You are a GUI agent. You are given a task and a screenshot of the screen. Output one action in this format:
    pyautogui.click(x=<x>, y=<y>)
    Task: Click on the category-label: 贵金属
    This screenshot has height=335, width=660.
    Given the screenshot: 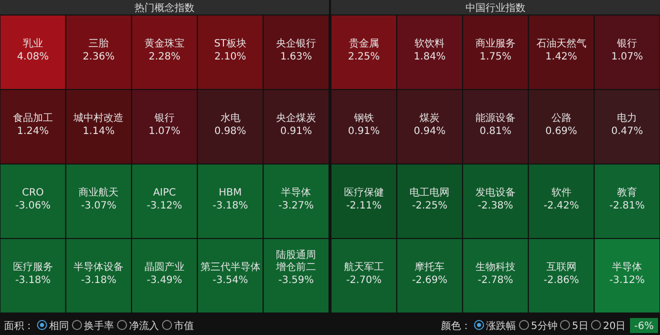 What is the action you would take?
    pyautogui.click(x=363, y=43)
    